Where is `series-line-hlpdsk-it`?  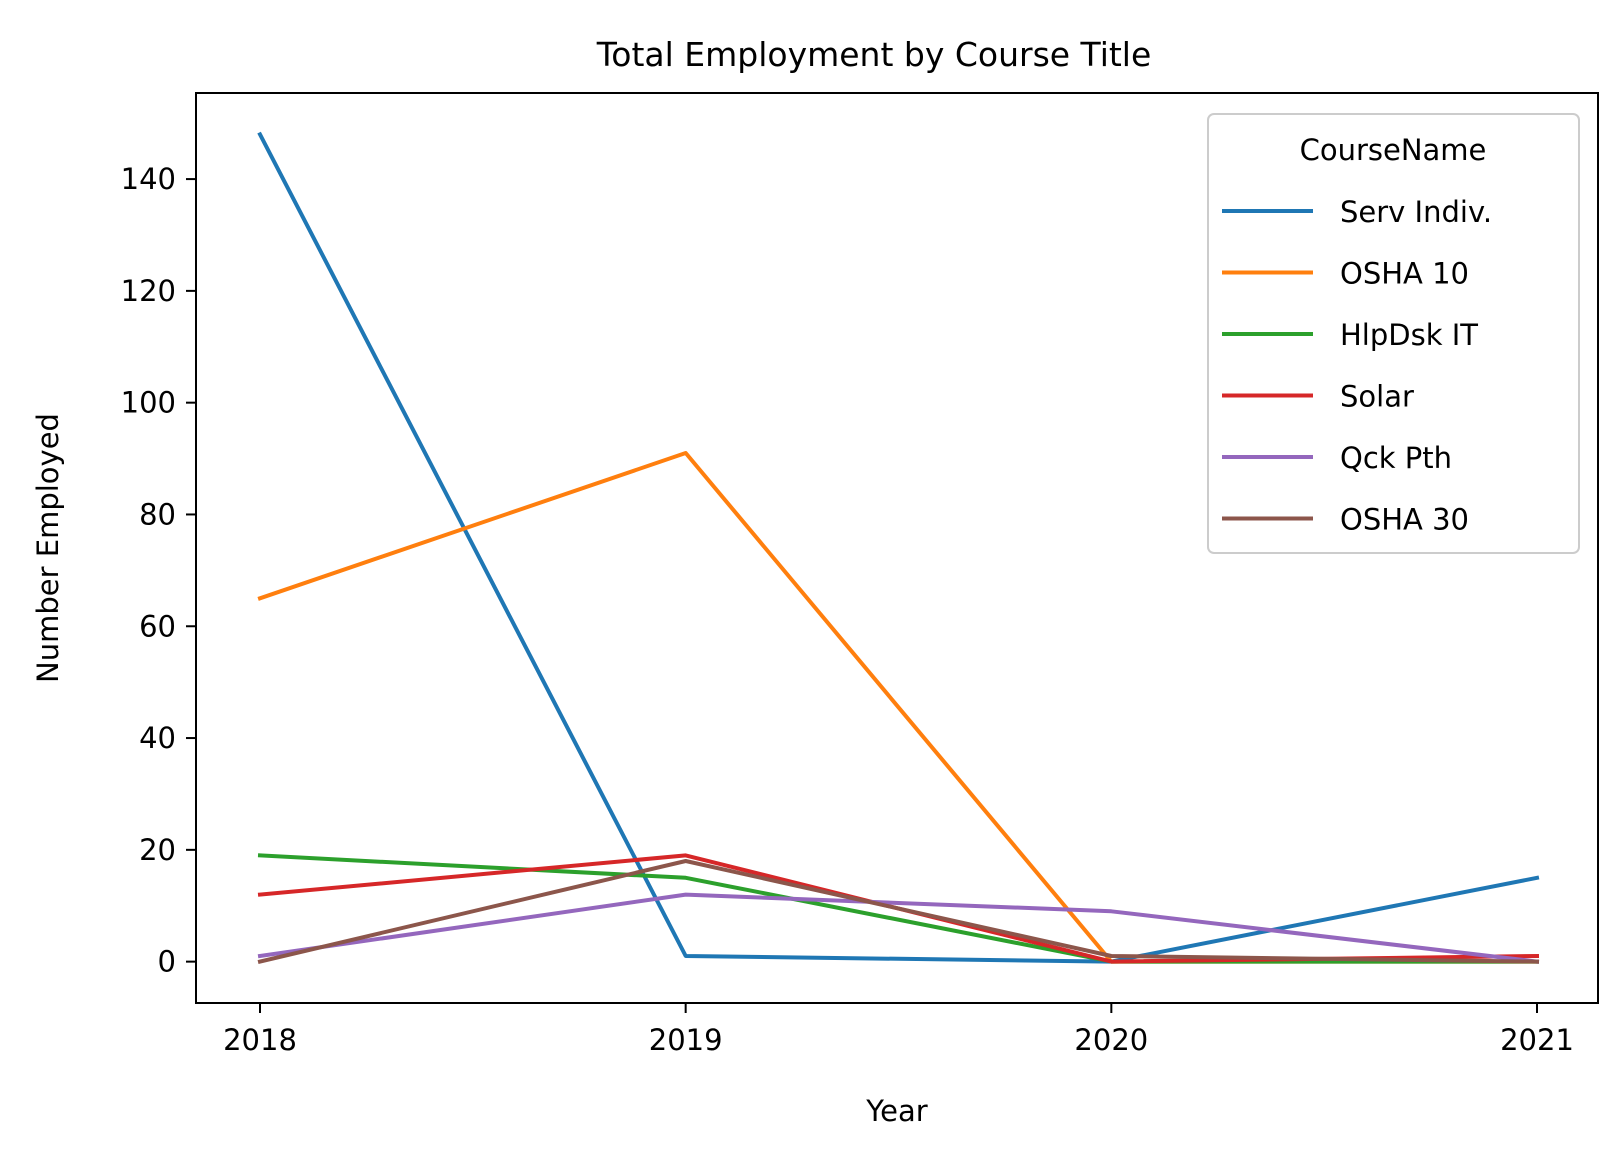 series-line-hlpdsk-it is located at coordinates (898, 908).